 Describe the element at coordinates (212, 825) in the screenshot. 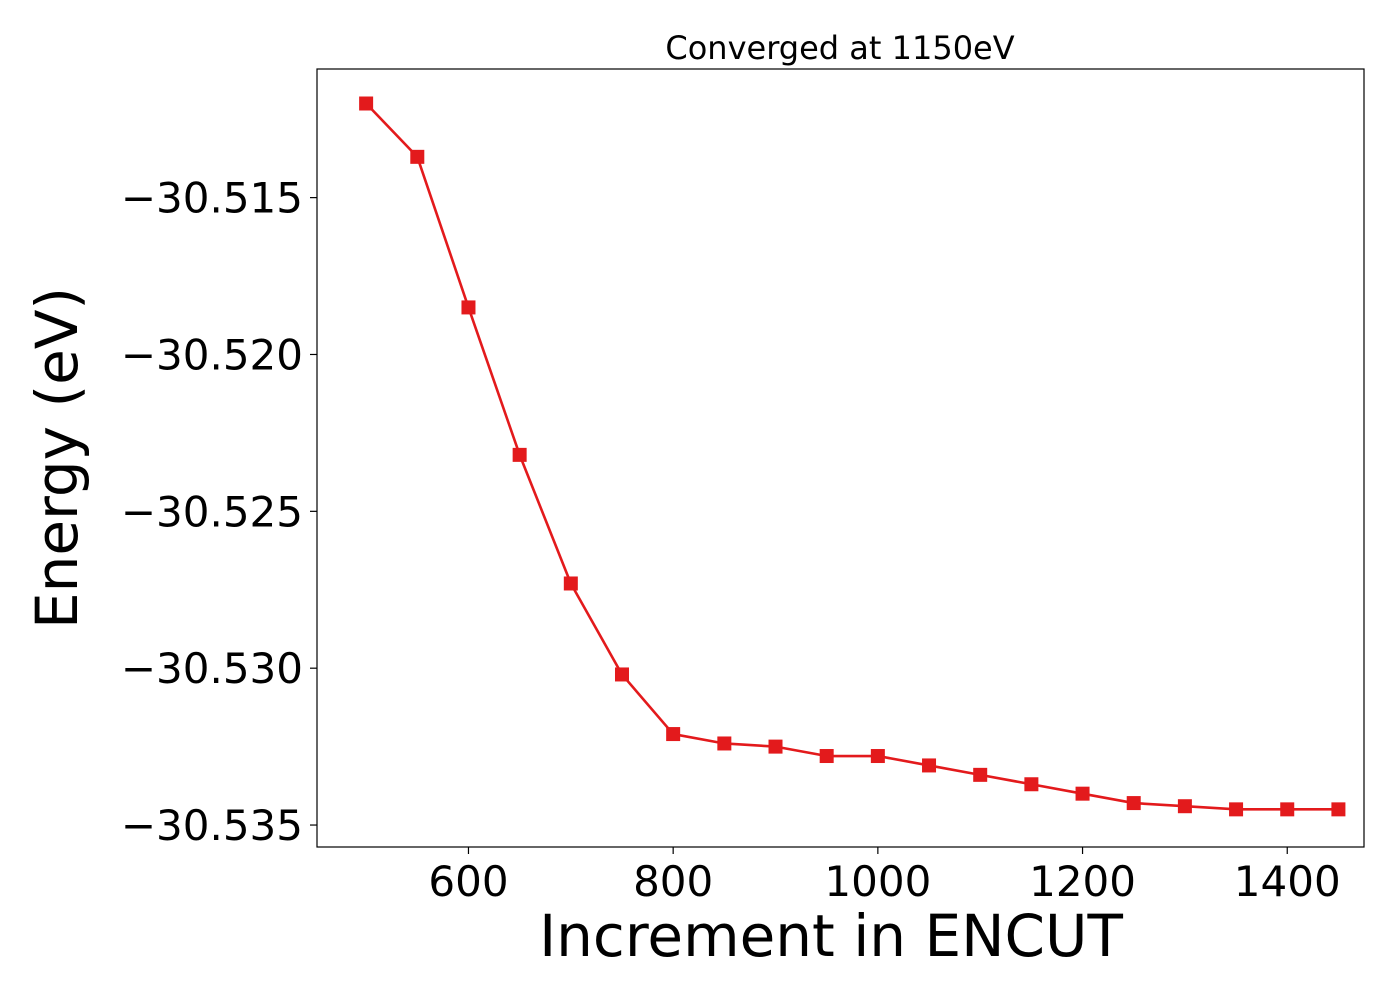

I see `y-tick-label: −30.535` at that location.